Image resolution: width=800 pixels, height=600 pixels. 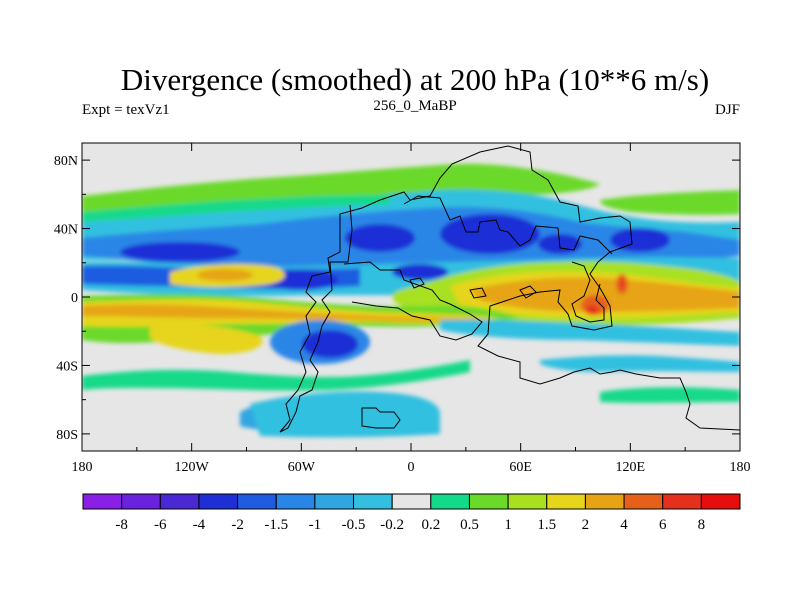 I want to click on colorbar-label: 2, so click(x=586, y=525).